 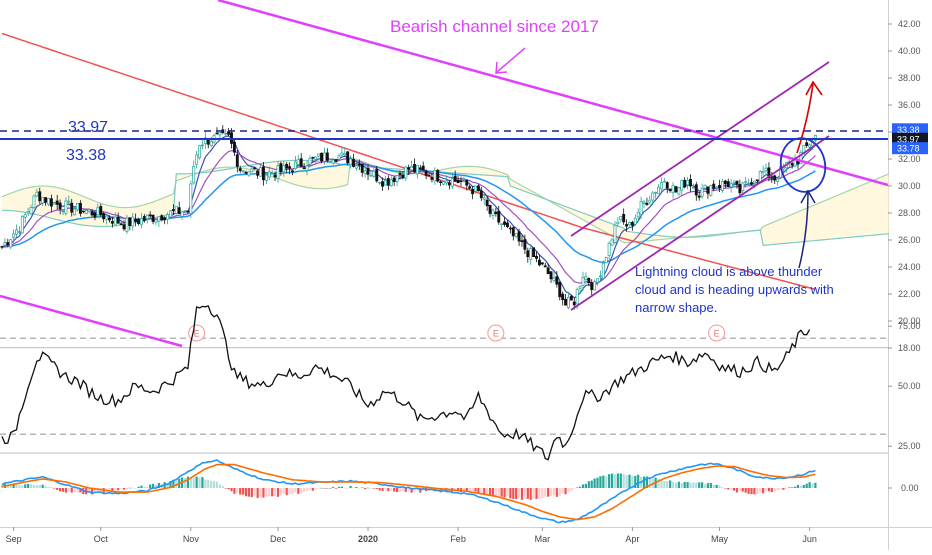 I want to click on price-axis-bg, so click(x=910, y=263).